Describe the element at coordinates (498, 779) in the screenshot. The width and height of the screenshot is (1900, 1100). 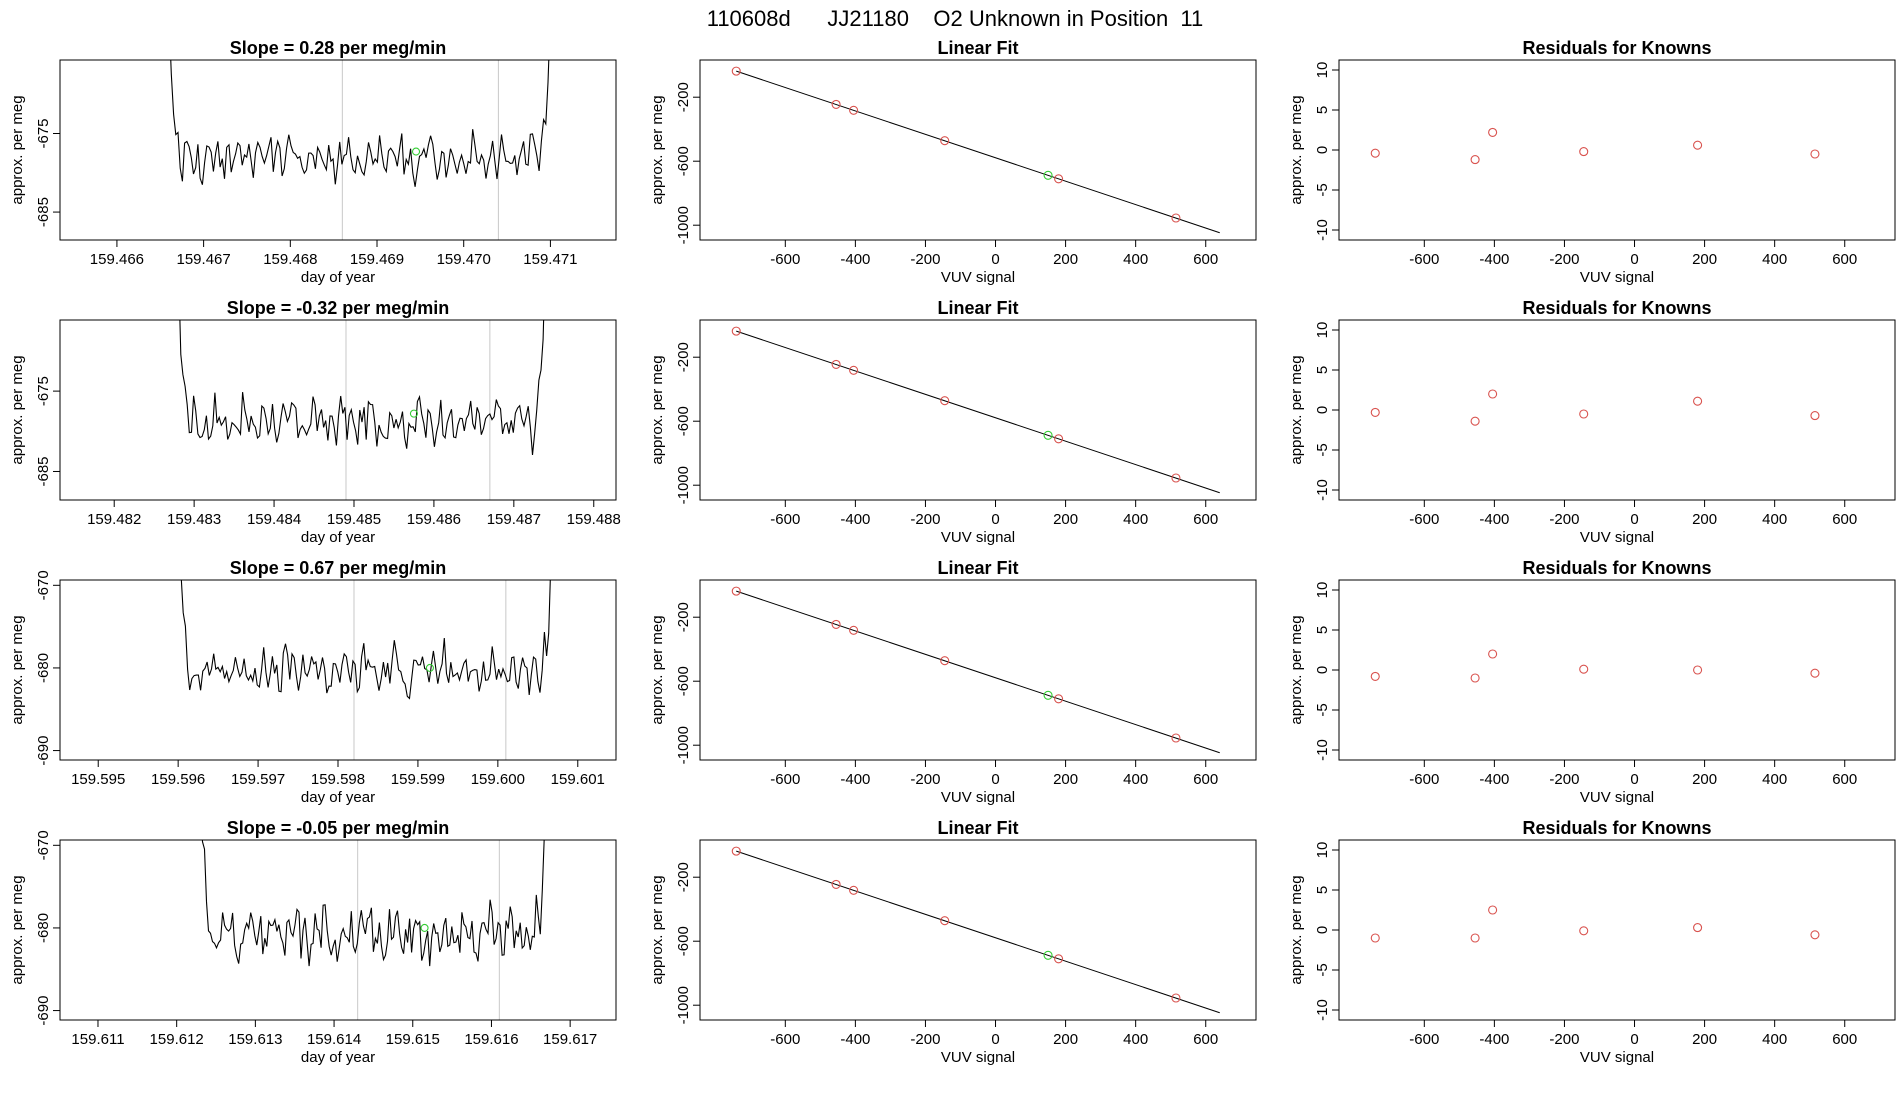
I see `x-tick-label: 159.600` at that location.